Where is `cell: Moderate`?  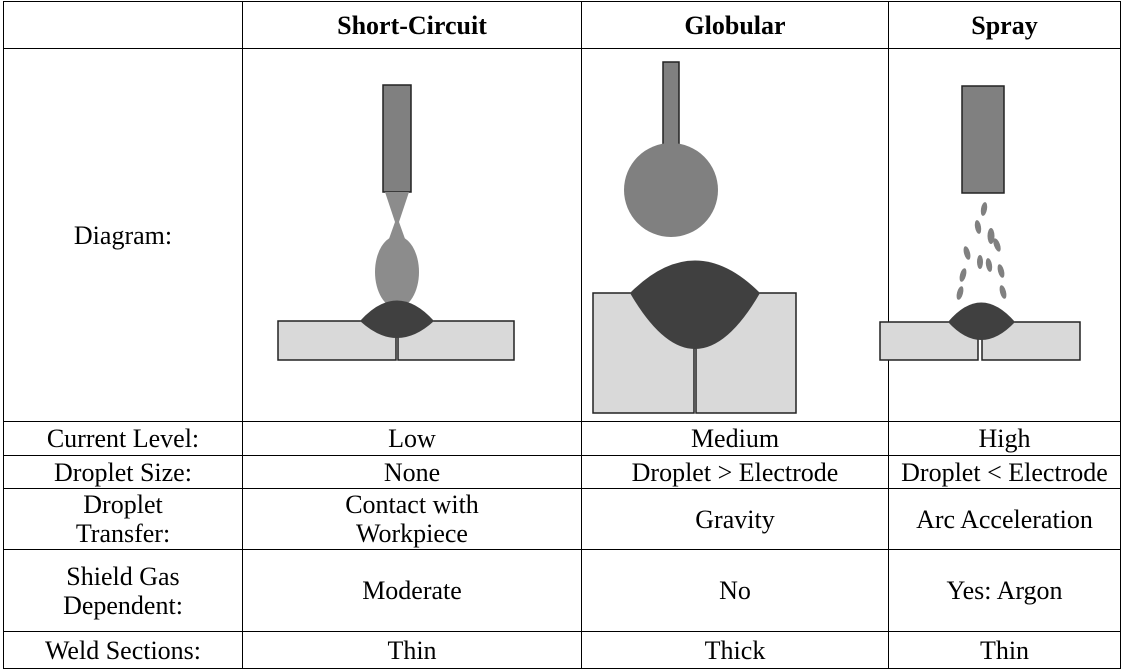
cell: Moderate is located at coordinates (412, 590).